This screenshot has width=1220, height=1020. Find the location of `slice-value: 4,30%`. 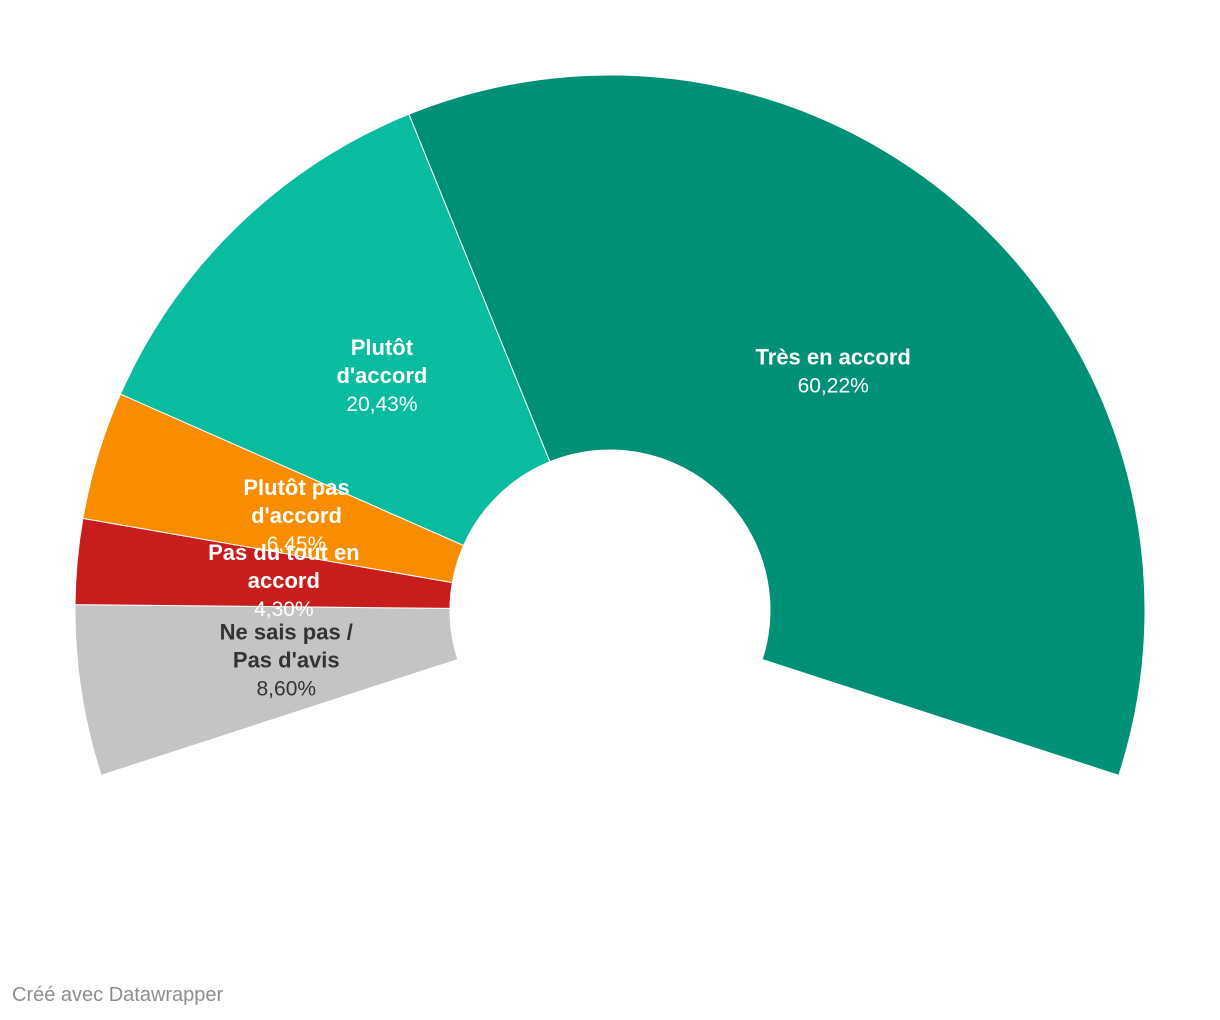

slice-value: 4,30% is located at coordinates (284, 609).